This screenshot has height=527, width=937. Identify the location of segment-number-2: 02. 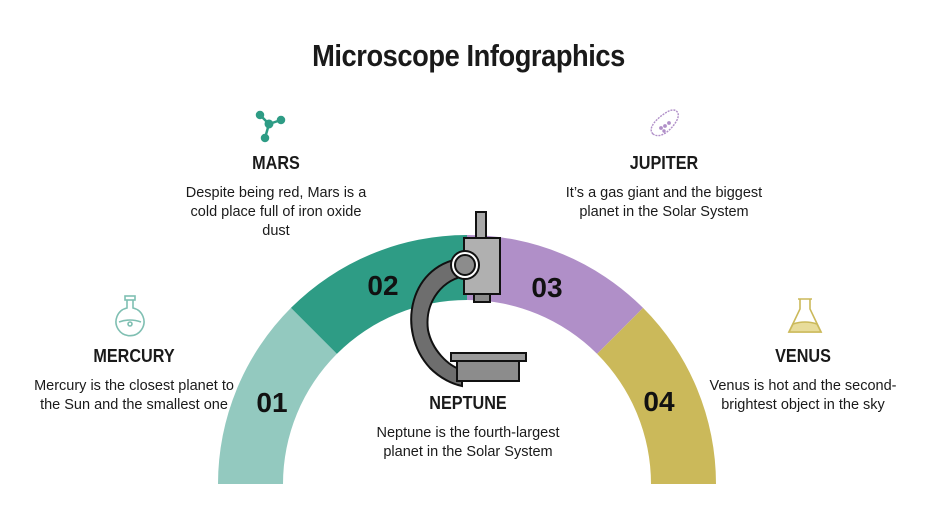
(382, 285).